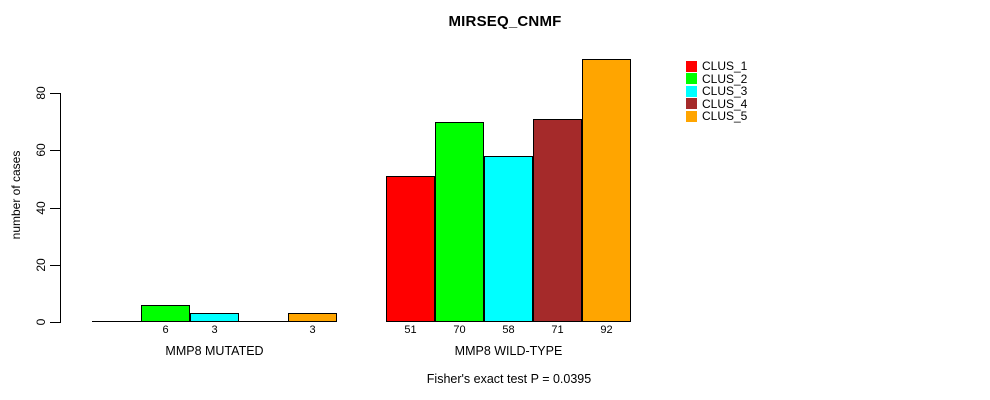 The height and width of the screenshot is (400, 990). Describe the element at coordinates (509, 379) in the screenshot. I see `annotation-fisher-test: Fisher's exact test P = 0.0395` at that location.